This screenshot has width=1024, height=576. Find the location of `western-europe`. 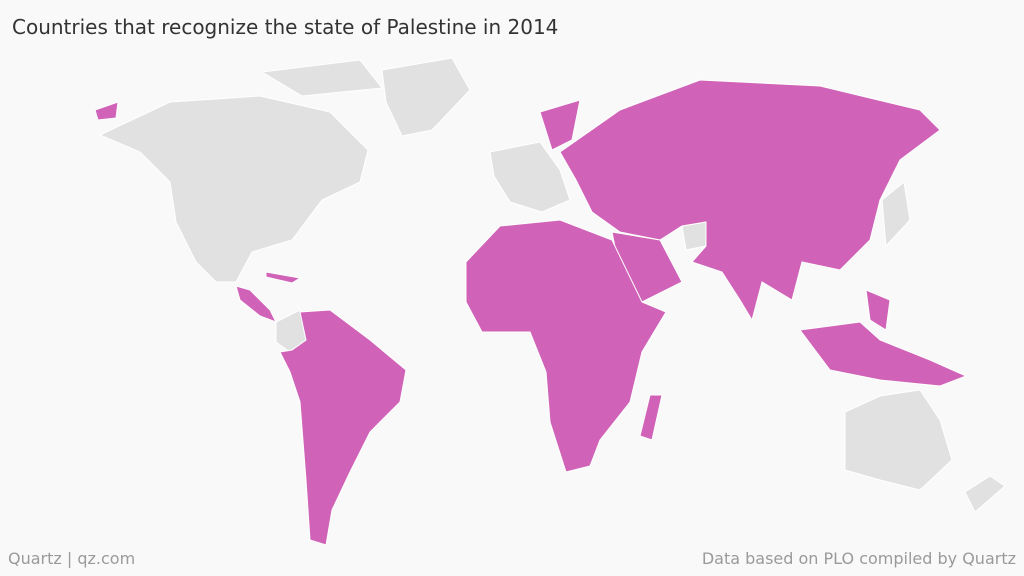

western-europe is located at coordinates (530, 177).